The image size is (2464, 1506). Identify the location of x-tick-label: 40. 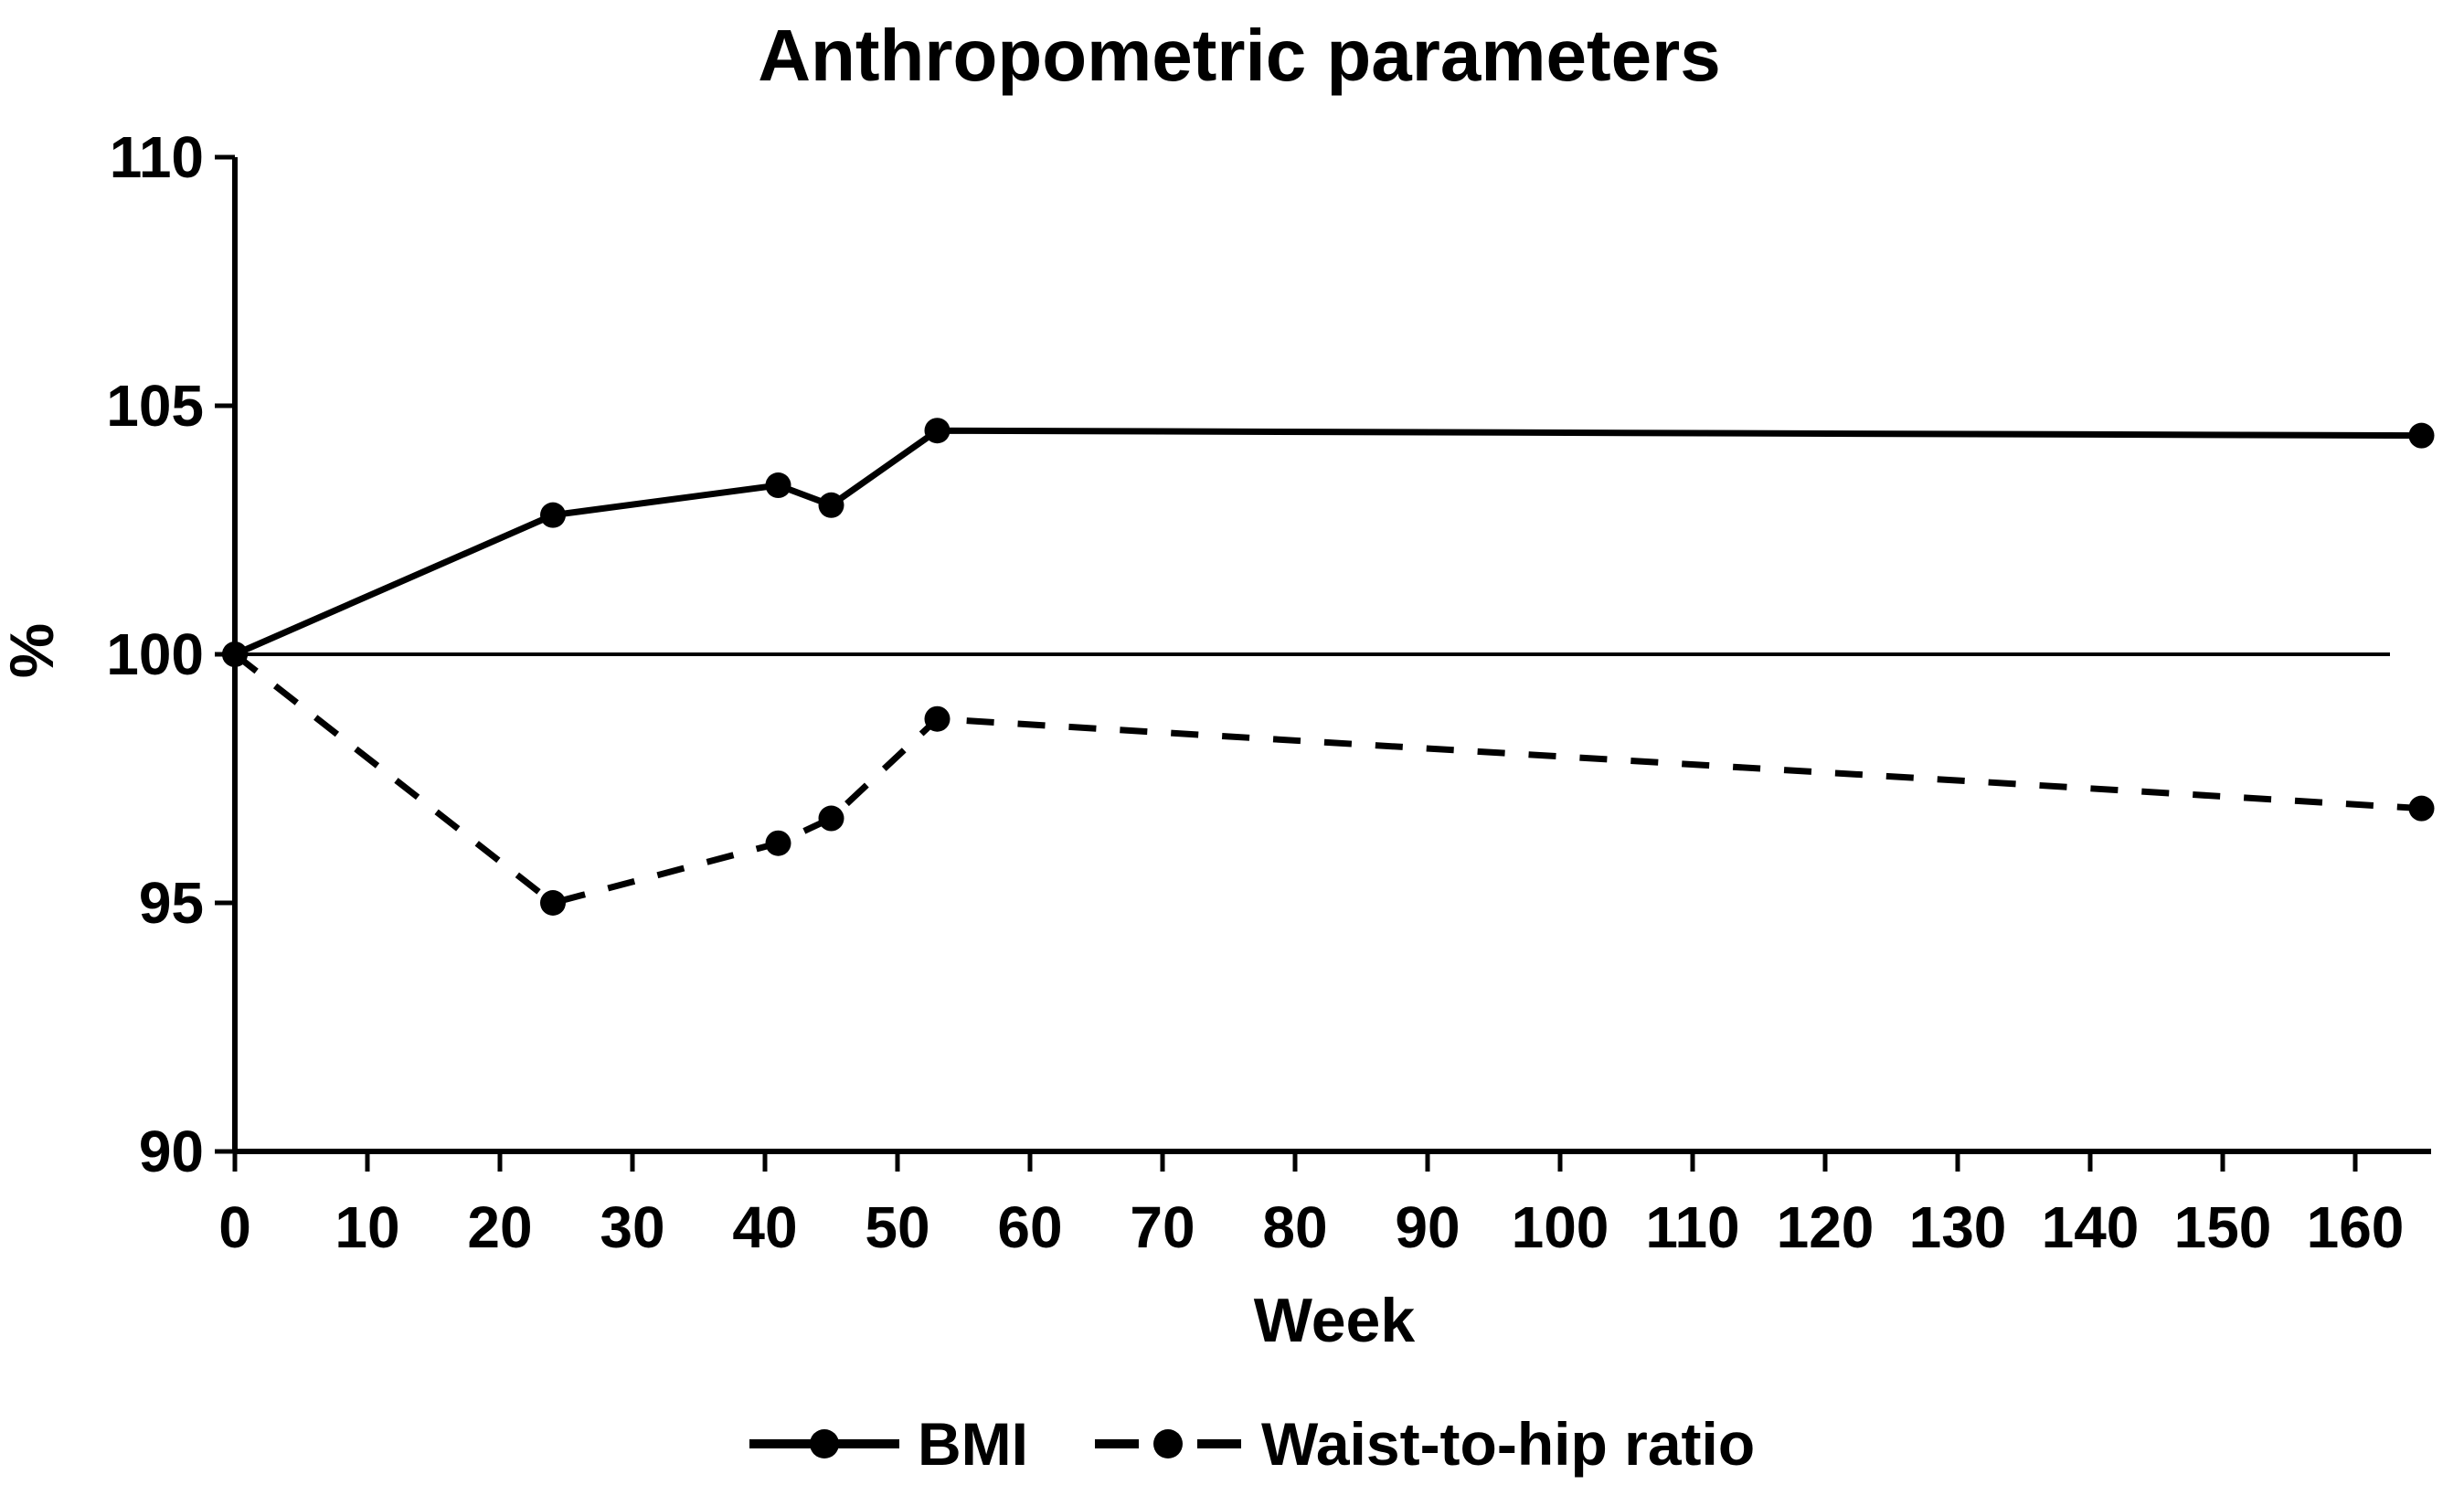
(764, 1227).